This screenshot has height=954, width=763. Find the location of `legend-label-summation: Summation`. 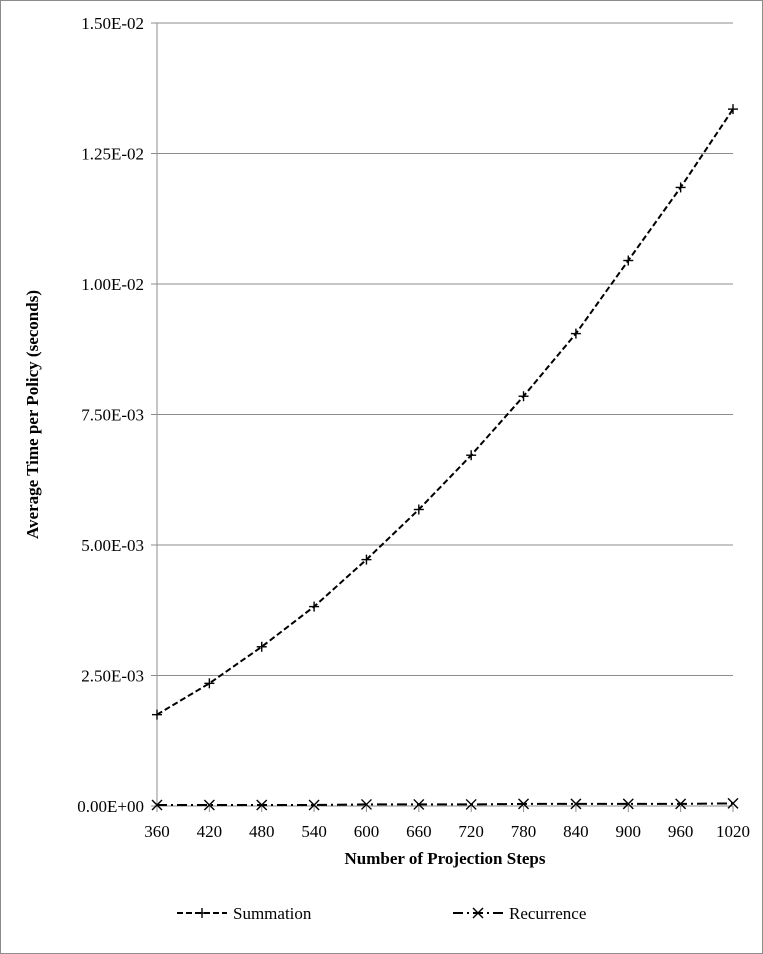

legend-label-summation: Summation is located at coordinates (272, 913).